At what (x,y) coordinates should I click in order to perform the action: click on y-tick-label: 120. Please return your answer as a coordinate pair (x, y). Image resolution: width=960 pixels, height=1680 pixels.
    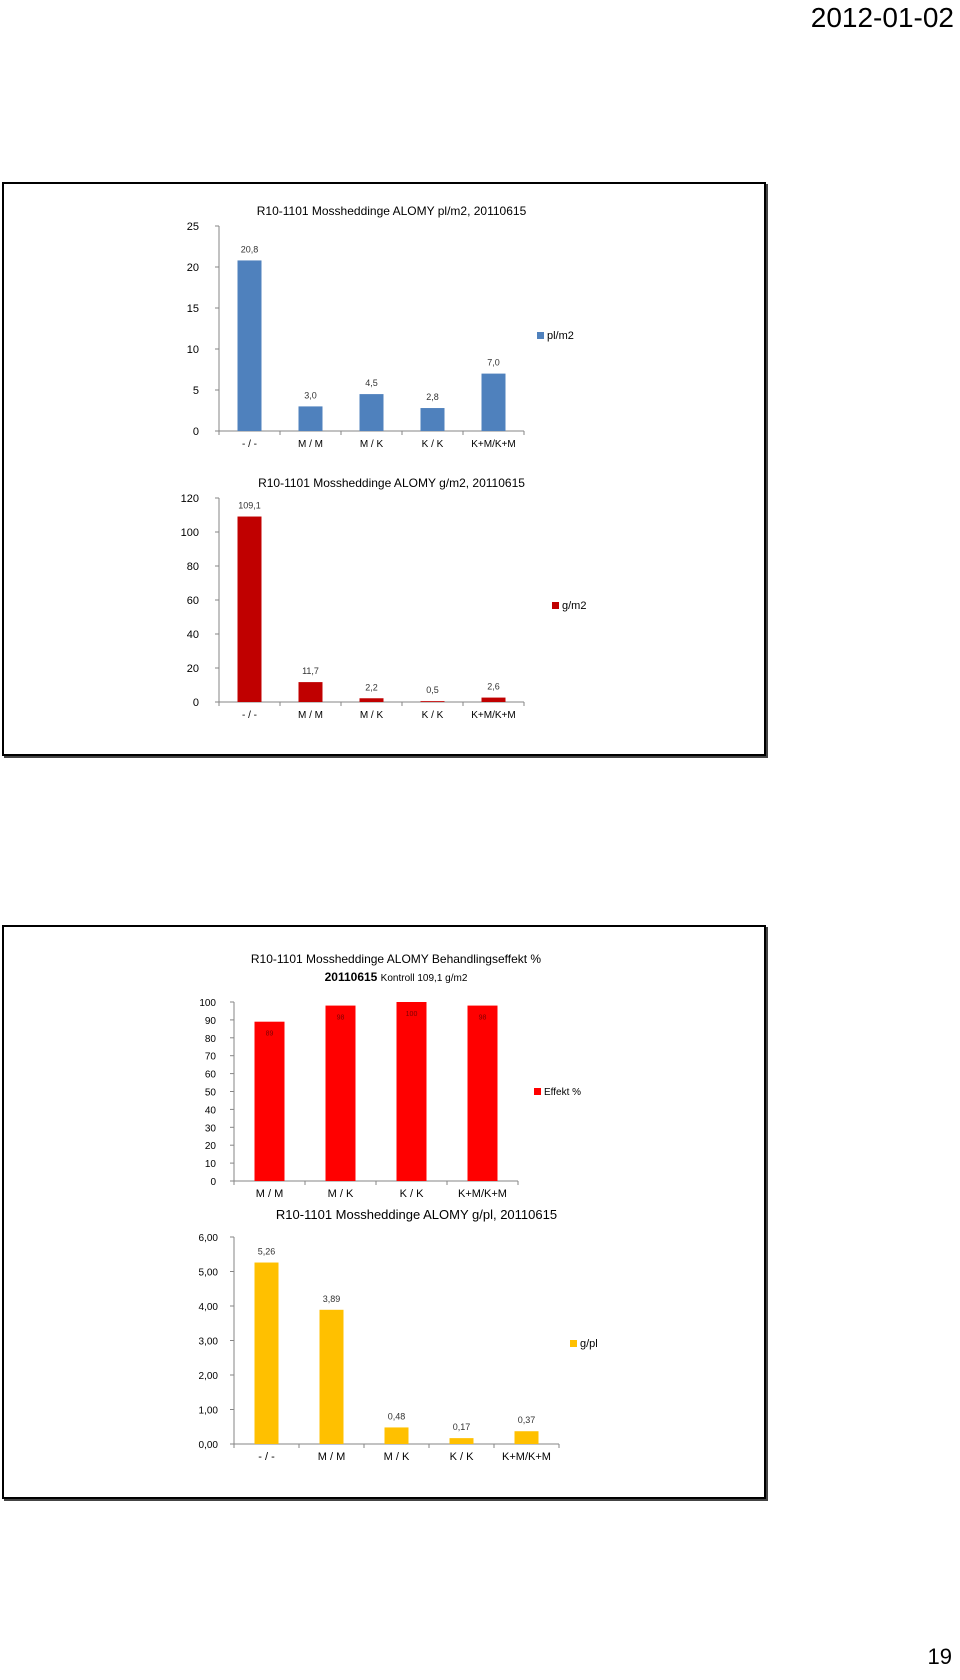
    Looking at the image, I should click on (190, 499).